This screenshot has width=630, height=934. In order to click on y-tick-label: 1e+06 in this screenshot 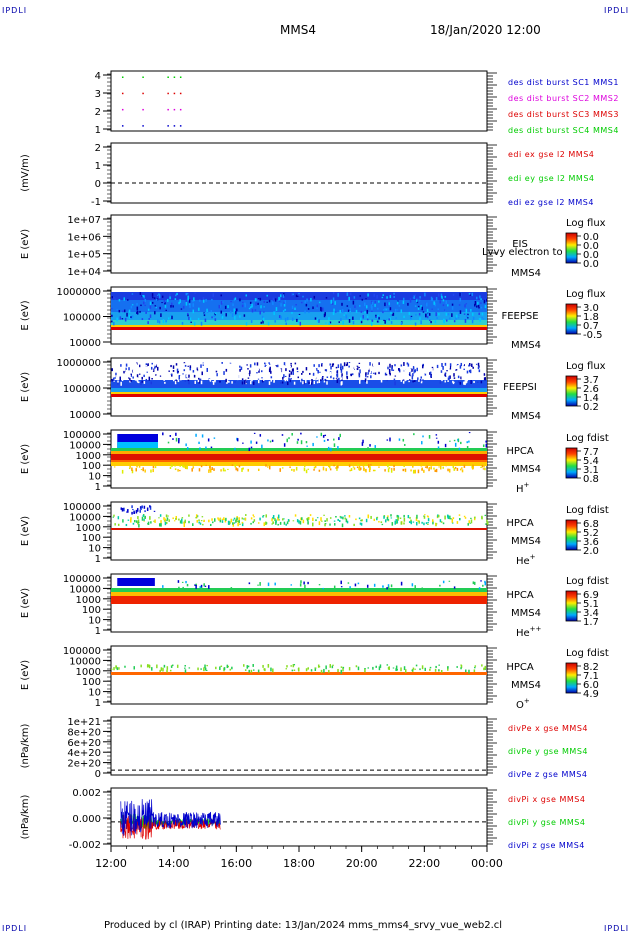, I will do `click(84, 237)`.